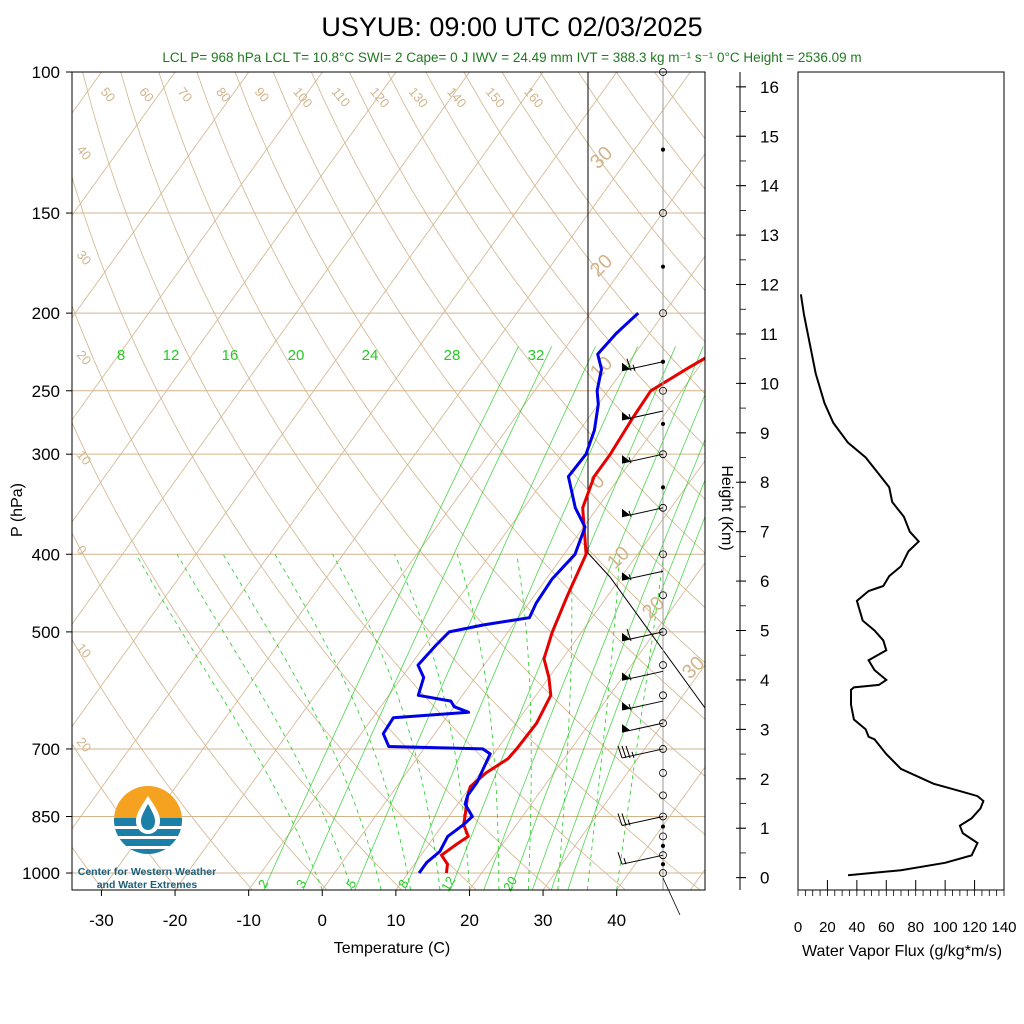  Describe the element at coordinates (248, 920) in the screenshot. I see `x-axis-tick-label: -10` at that location.